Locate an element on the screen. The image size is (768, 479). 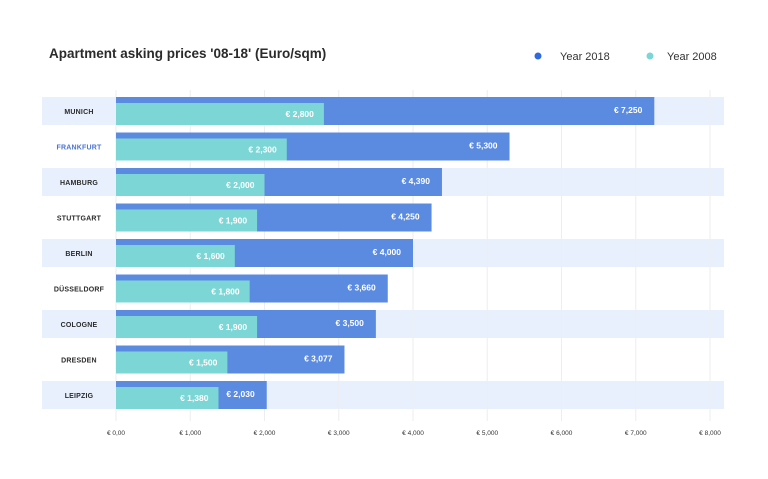
value-label-2008: € 2,300 is located at coordinates (262, 150).